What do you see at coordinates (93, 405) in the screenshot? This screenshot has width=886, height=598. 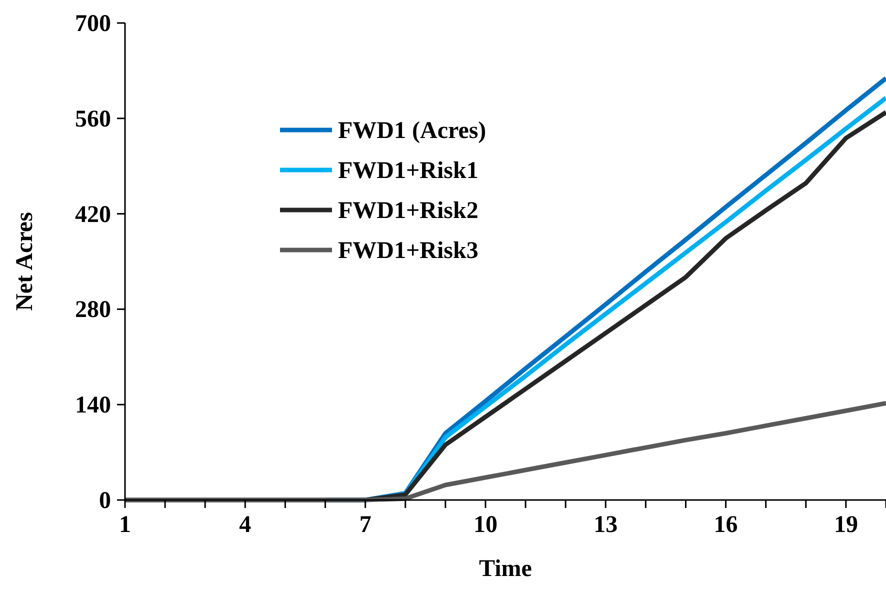 I see `y-tick-label: 140` at bounding box center [93, 405].